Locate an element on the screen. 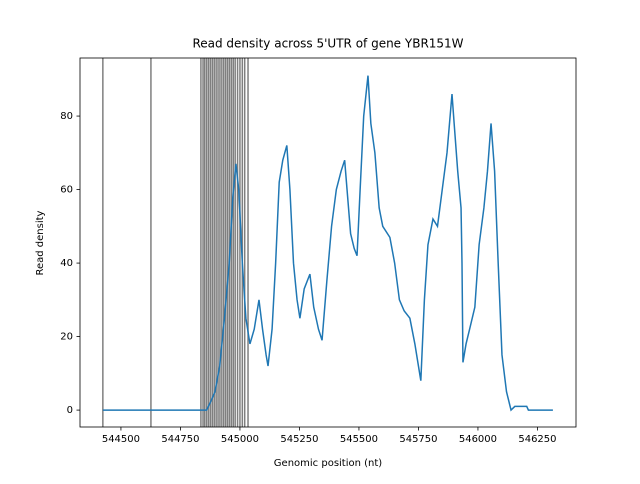 The image size is (640, 484). y-axis-label: Read density is located at coordinates (40, 242).